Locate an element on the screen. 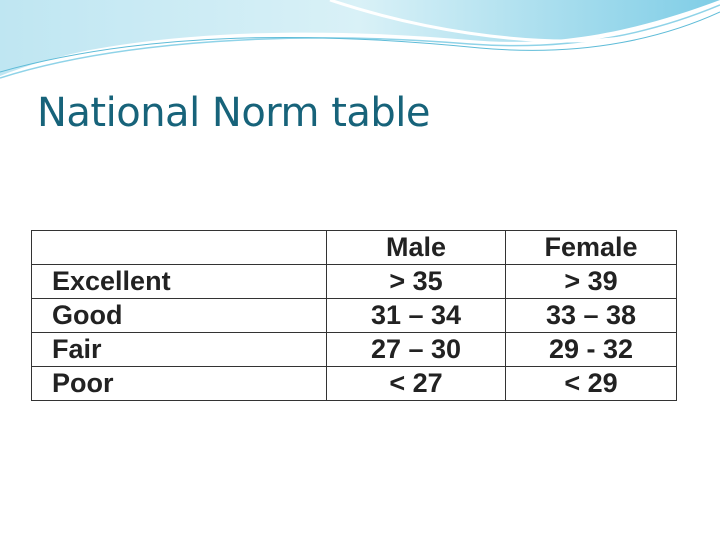 This screenshot has height=540, width=720. row-label: Poor is located at coordinates (179, 383).